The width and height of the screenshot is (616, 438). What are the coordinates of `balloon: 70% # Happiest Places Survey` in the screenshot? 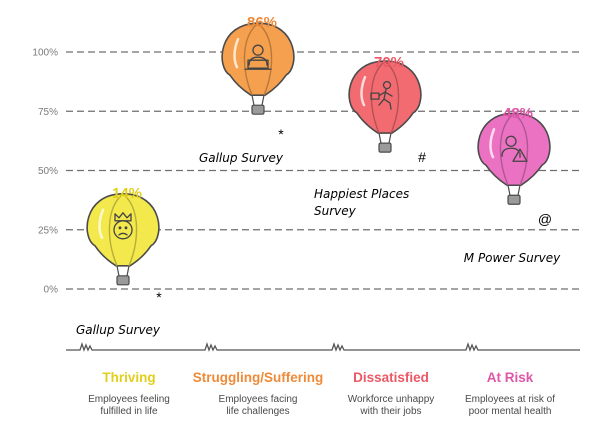 It's located at (370, 136).